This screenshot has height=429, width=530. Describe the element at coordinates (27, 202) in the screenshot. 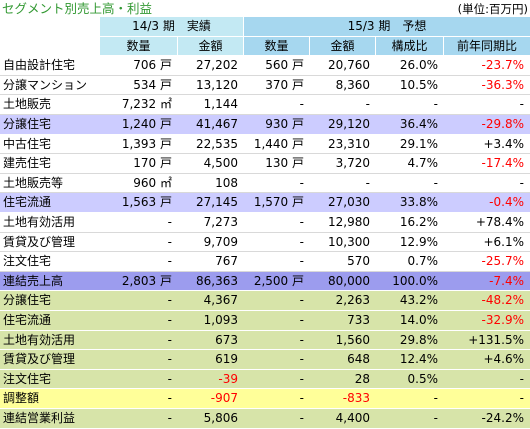

I see `row-label: 住宅流通` at that location.